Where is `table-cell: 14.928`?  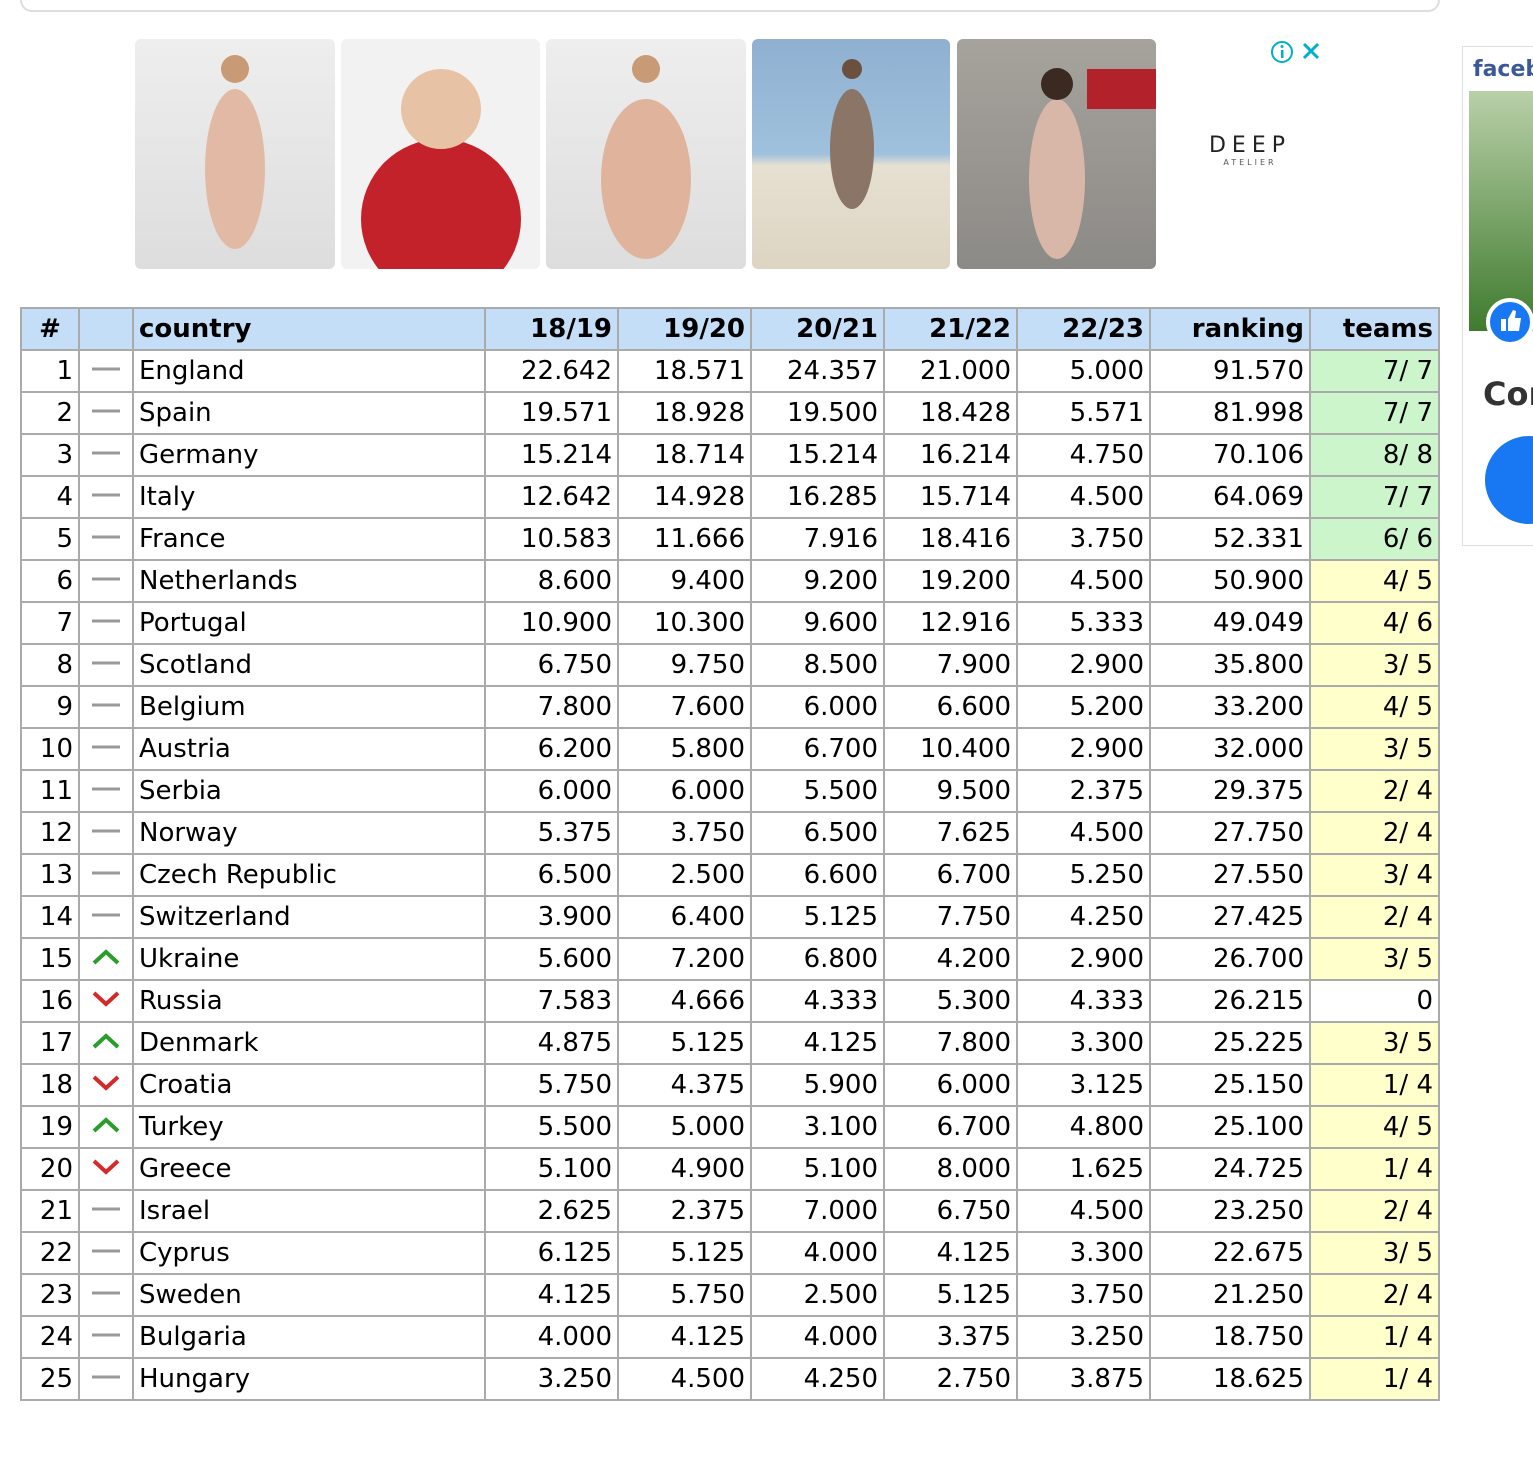
table-cell: 14.928 is located at coordinates (684, 497).